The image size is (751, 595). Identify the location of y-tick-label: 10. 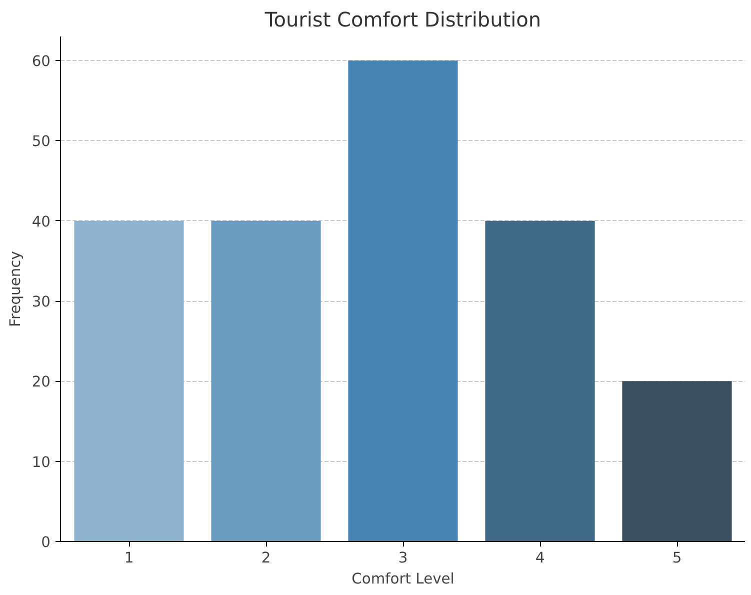
(41, 462).